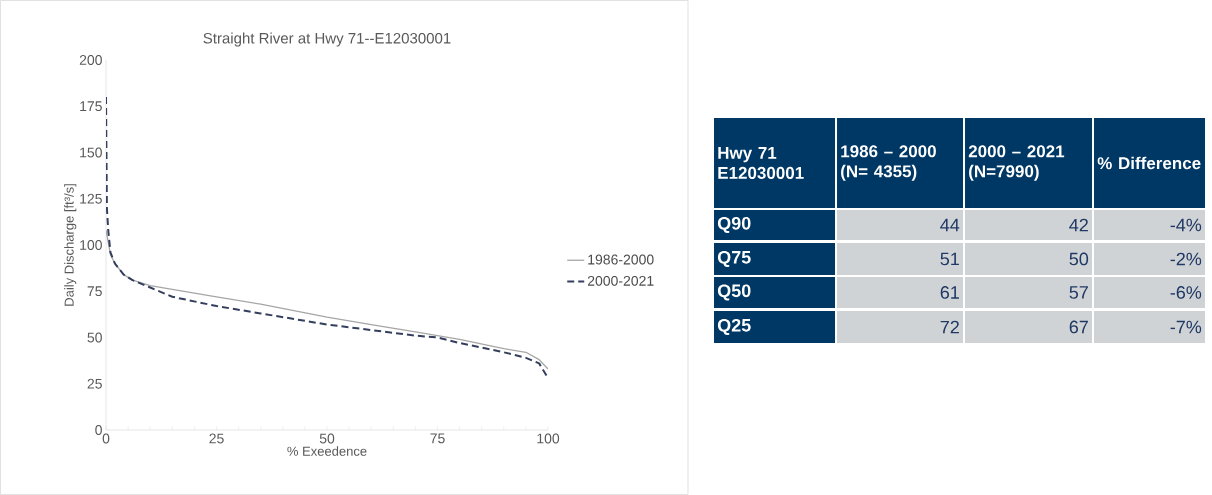 The height and width of the screenshot is (495, 1212). I want to click on y-tick-label: 175, so click(91, 106).